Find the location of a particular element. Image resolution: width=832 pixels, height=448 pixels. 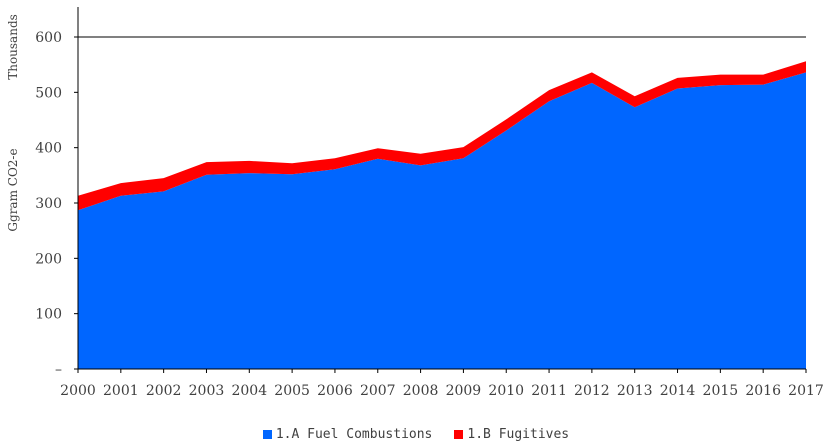

legend-item-fuel: 1.A Fuel Combustions is located at coordinates (347, 434).